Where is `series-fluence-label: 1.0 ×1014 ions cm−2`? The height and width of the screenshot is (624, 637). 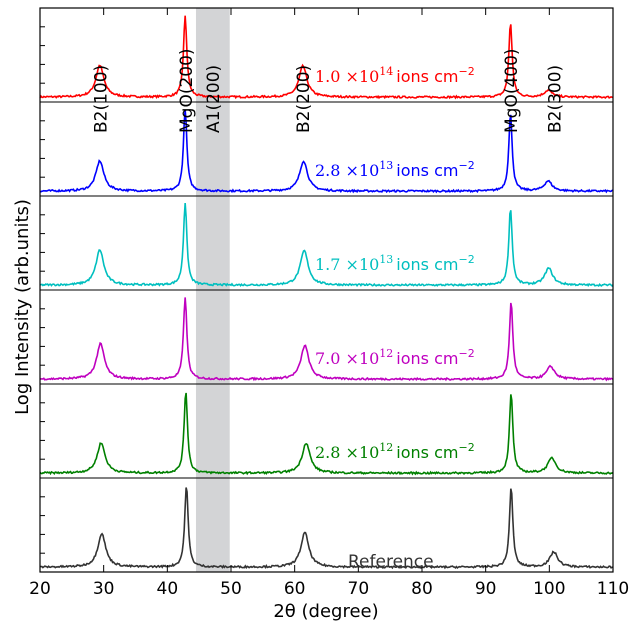 series-fluence-label: 1.0 ×1014 ions cm−2 is located at coordinates (395, 75).